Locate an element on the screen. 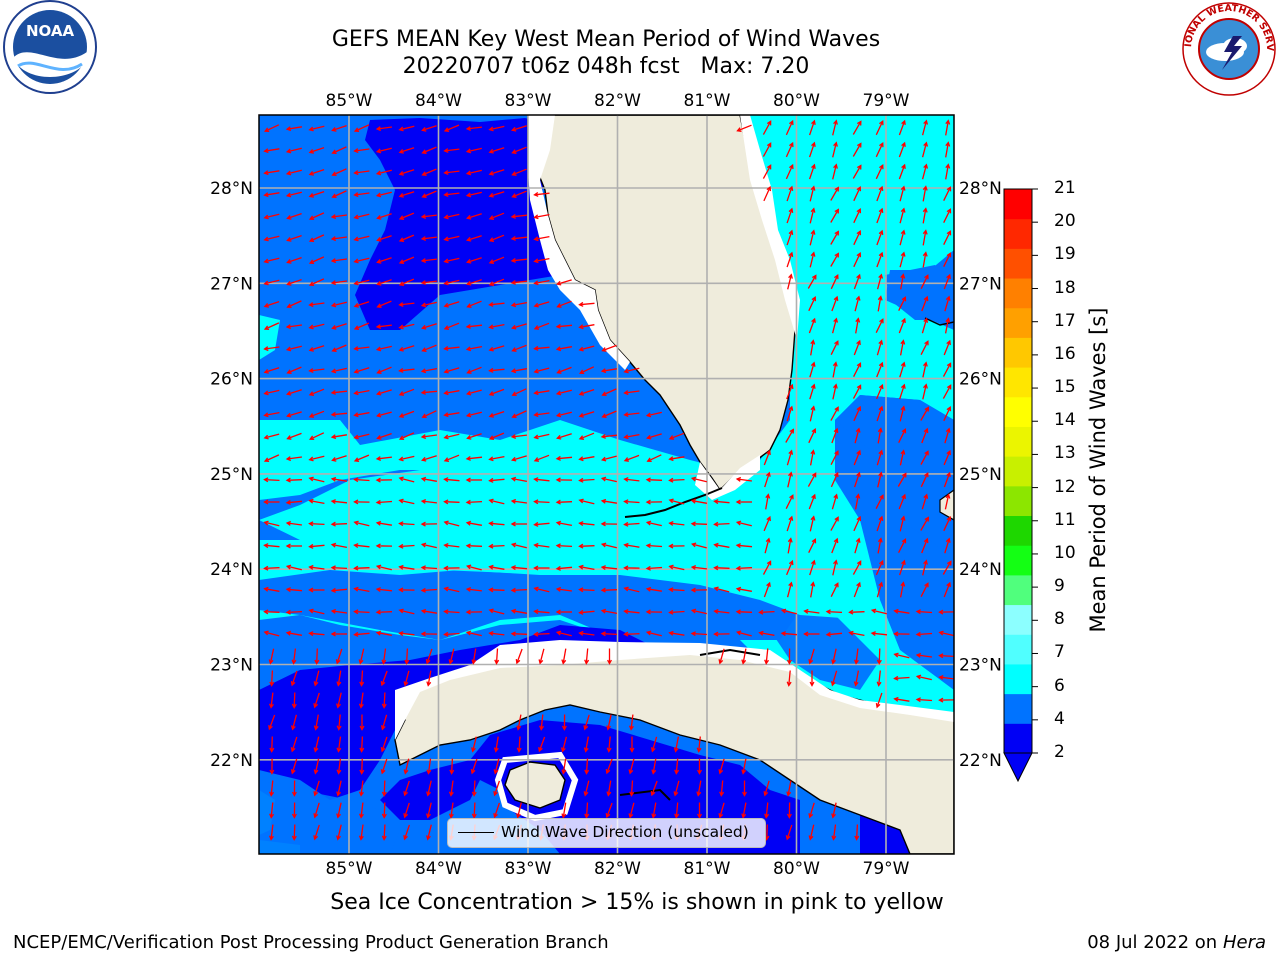 This screenshot has width=1280, height=960. colorbar-tick-label: 11 is located at coordinates (1065, 519).